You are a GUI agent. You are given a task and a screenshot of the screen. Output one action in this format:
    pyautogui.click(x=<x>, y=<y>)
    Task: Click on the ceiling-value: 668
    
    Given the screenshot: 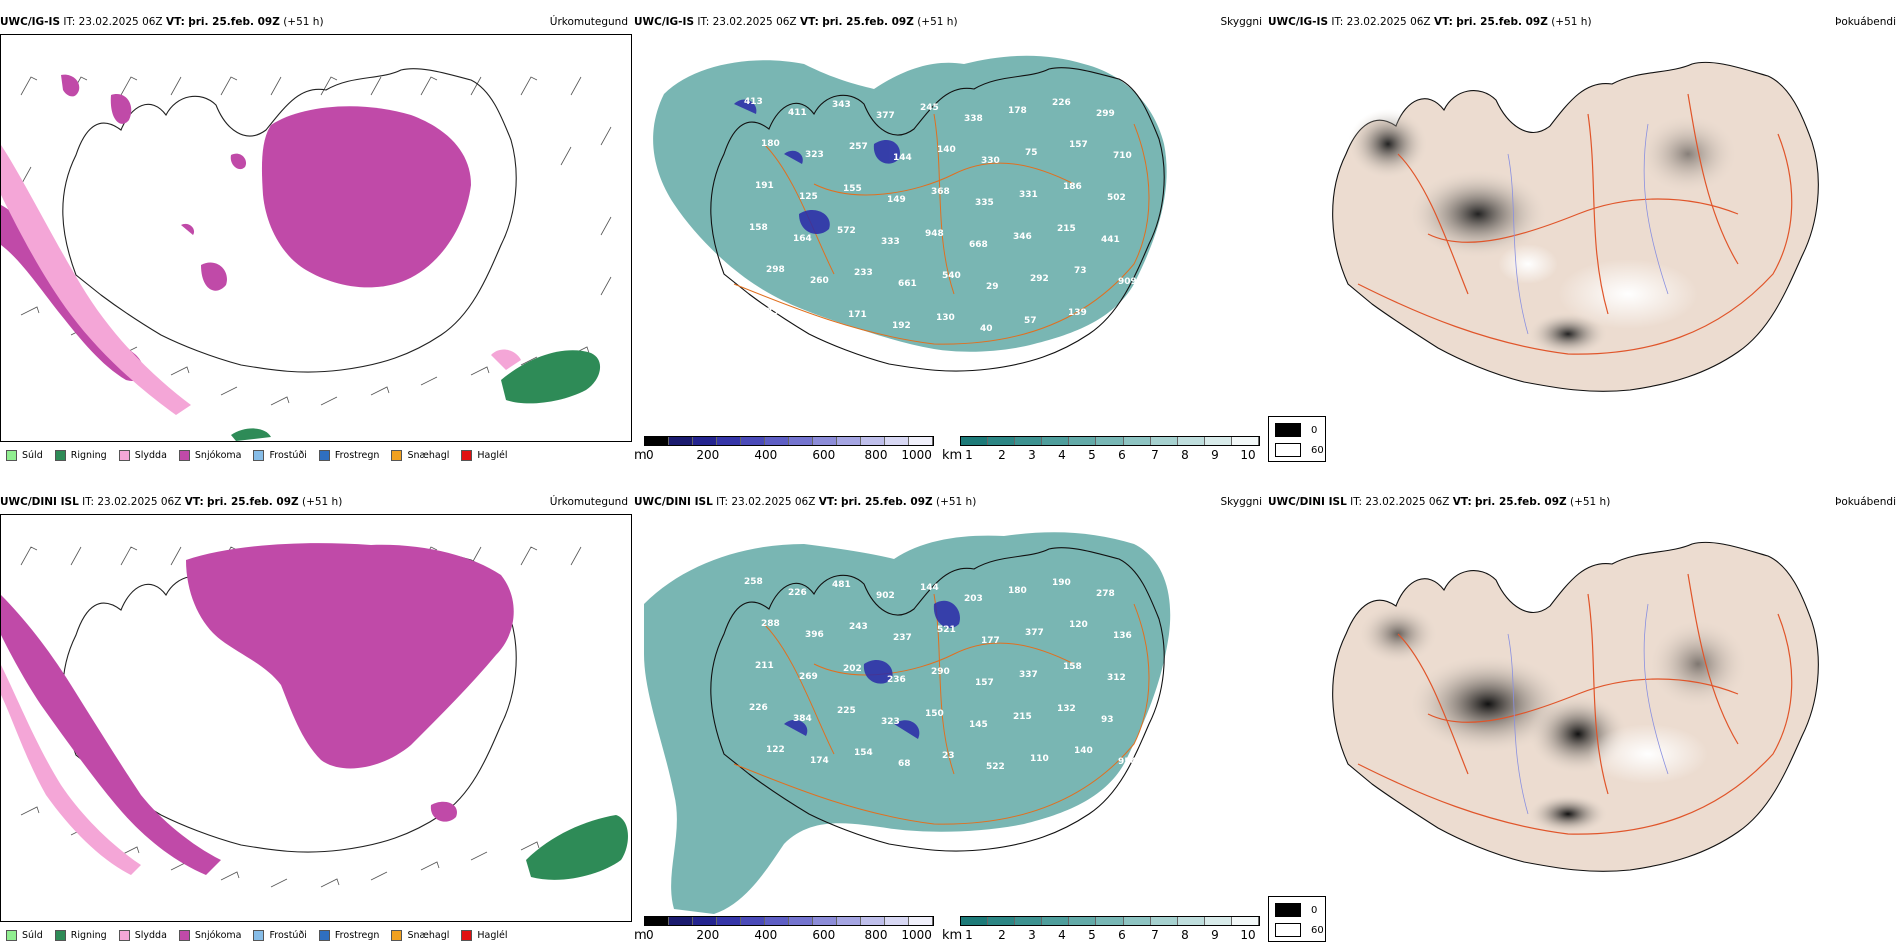 What is the action you would take?
    pyautogui.click(x=978, y=245)
    